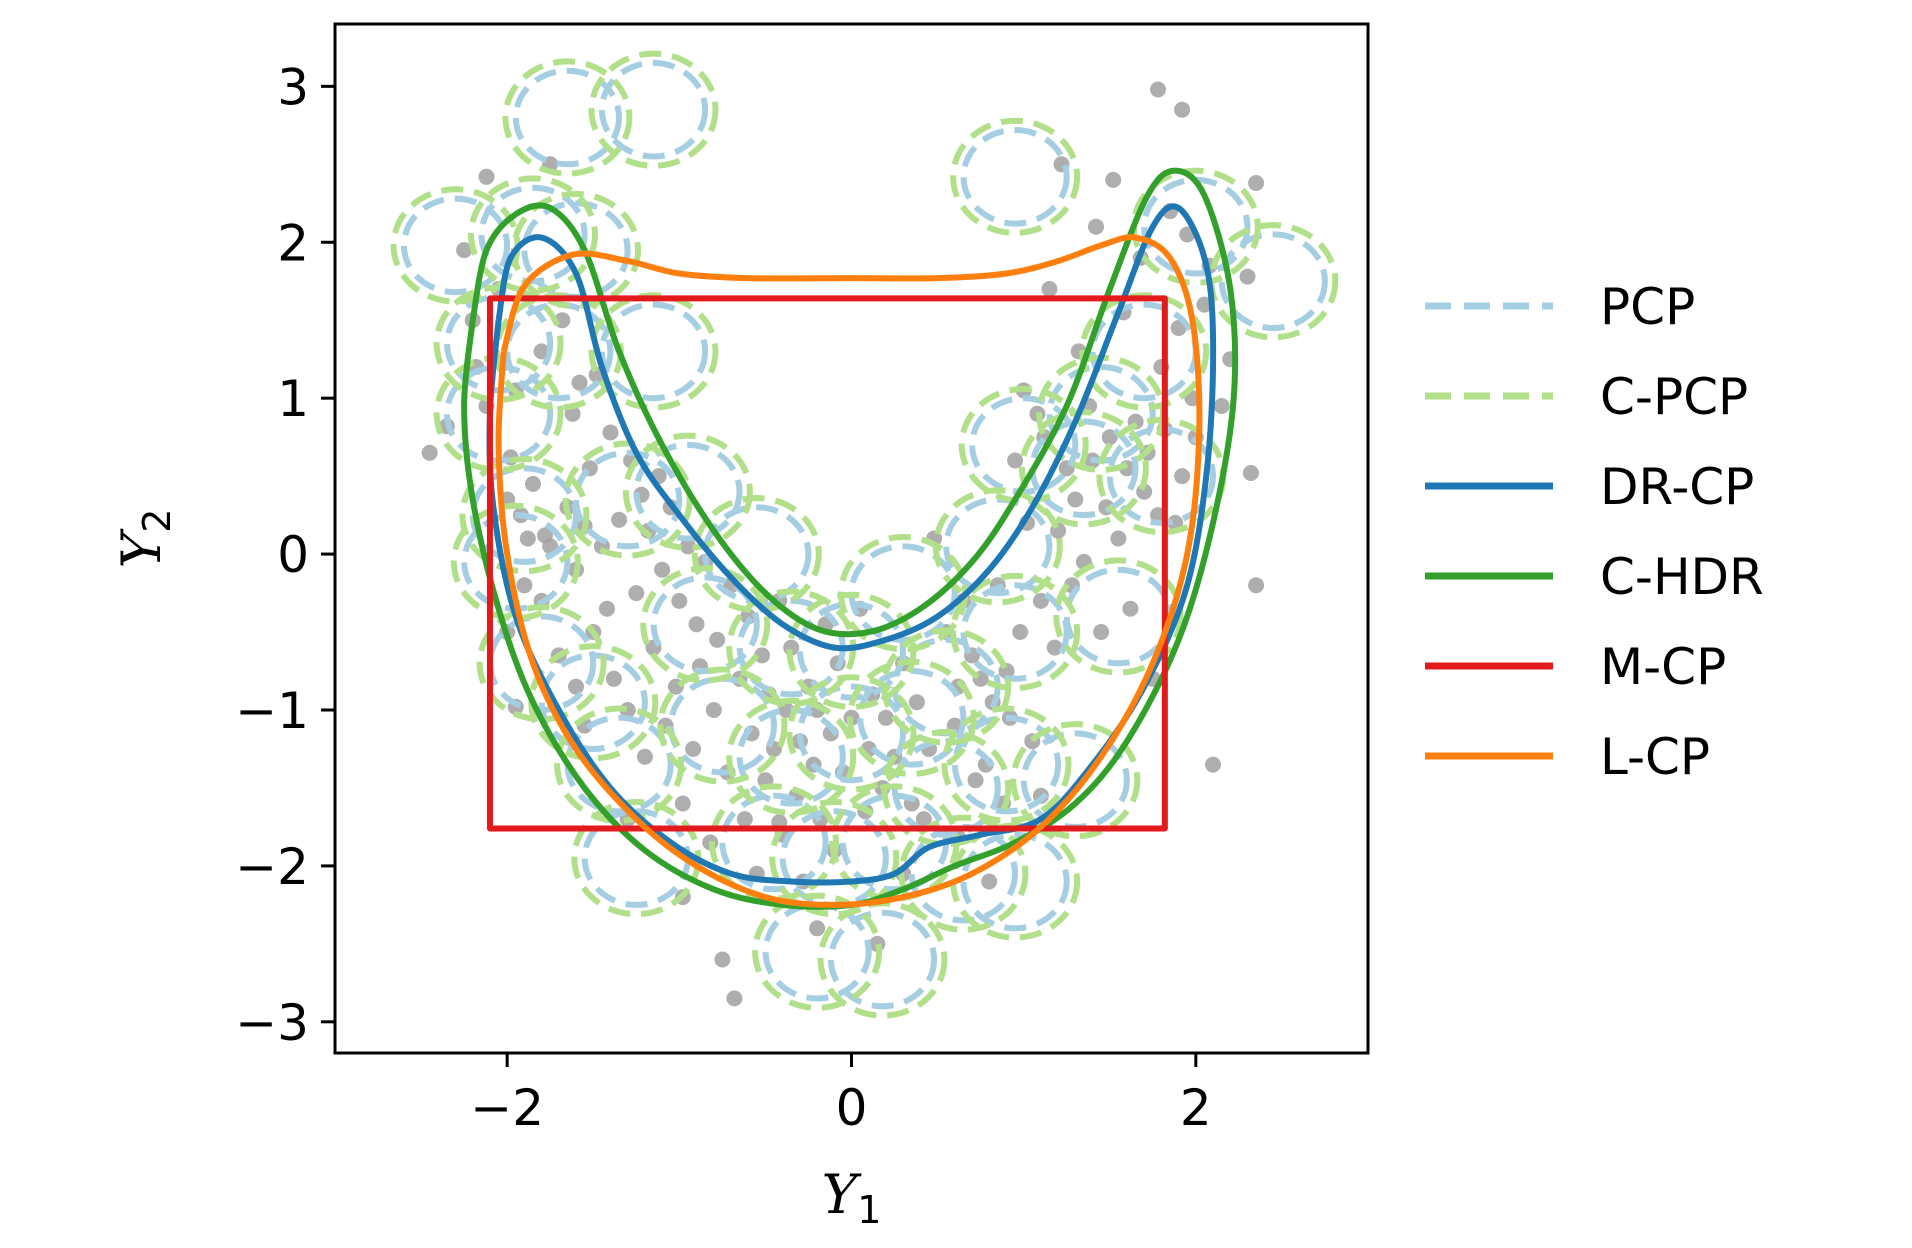  What do you see at coordinates (1682, 577) in the screenshot?
I see `legend-label-3: C-HDR` at bounding box center [1682, 577].